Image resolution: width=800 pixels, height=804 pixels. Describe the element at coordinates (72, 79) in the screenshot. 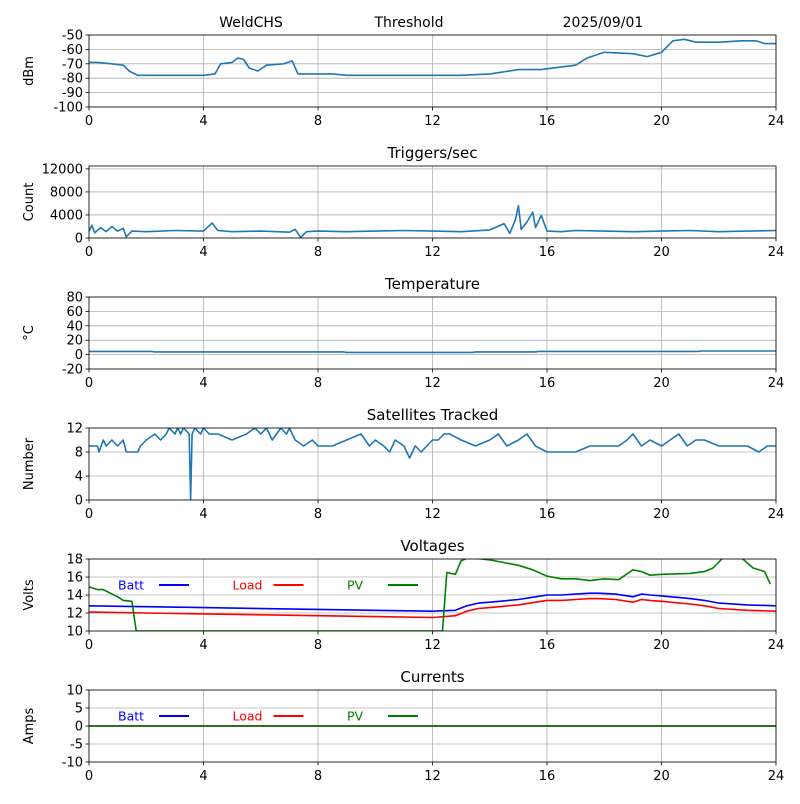

I see `y-tick-label: -80` at that location.